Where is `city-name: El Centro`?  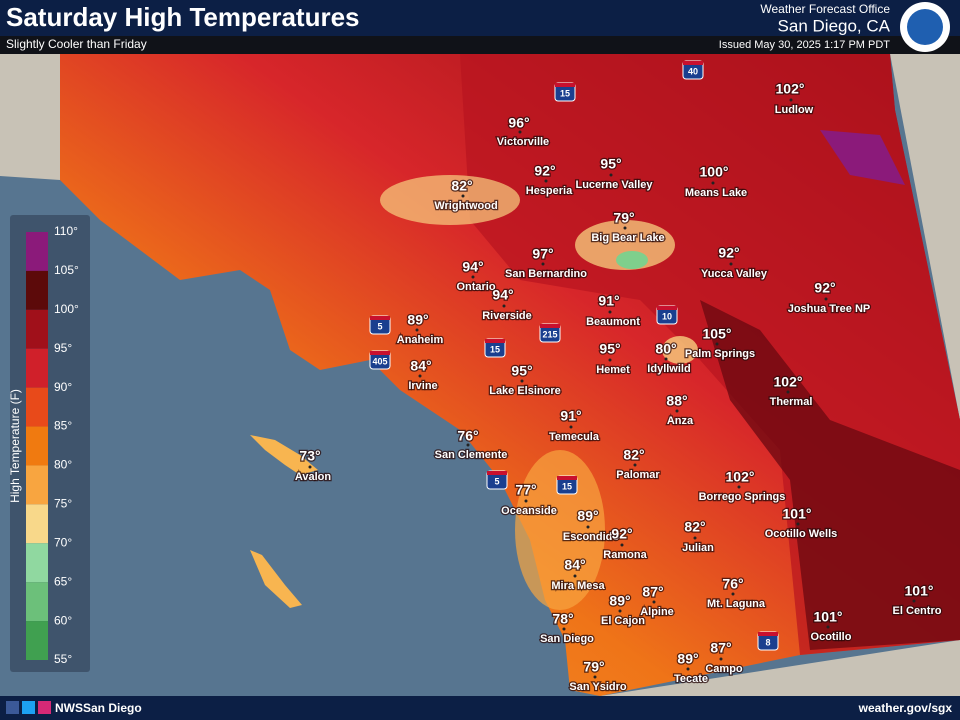
city-name: El Centro is located at coordinates (917, 611).